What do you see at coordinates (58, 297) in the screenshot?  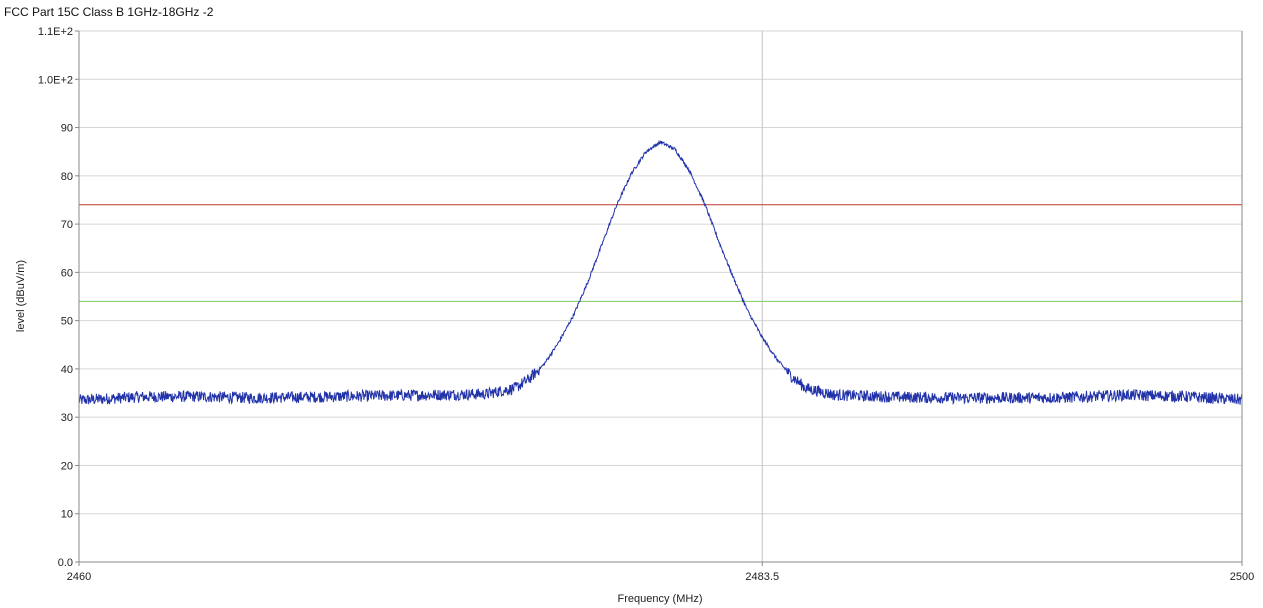 I see `y-axis-ticks: 0.0 10 20 30 40 50 60 70 80 90 1.0E+2 1.1E+2` at bounding box center [58, 297].